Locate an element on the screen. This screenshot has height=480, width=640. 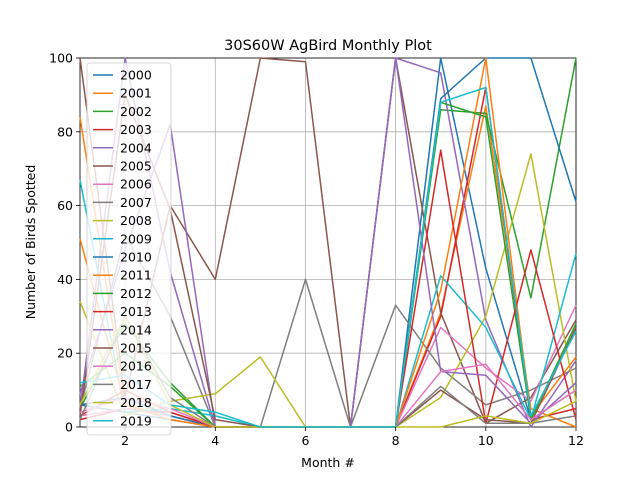
legend-label: 2013 is located at coordinates (136, 311).